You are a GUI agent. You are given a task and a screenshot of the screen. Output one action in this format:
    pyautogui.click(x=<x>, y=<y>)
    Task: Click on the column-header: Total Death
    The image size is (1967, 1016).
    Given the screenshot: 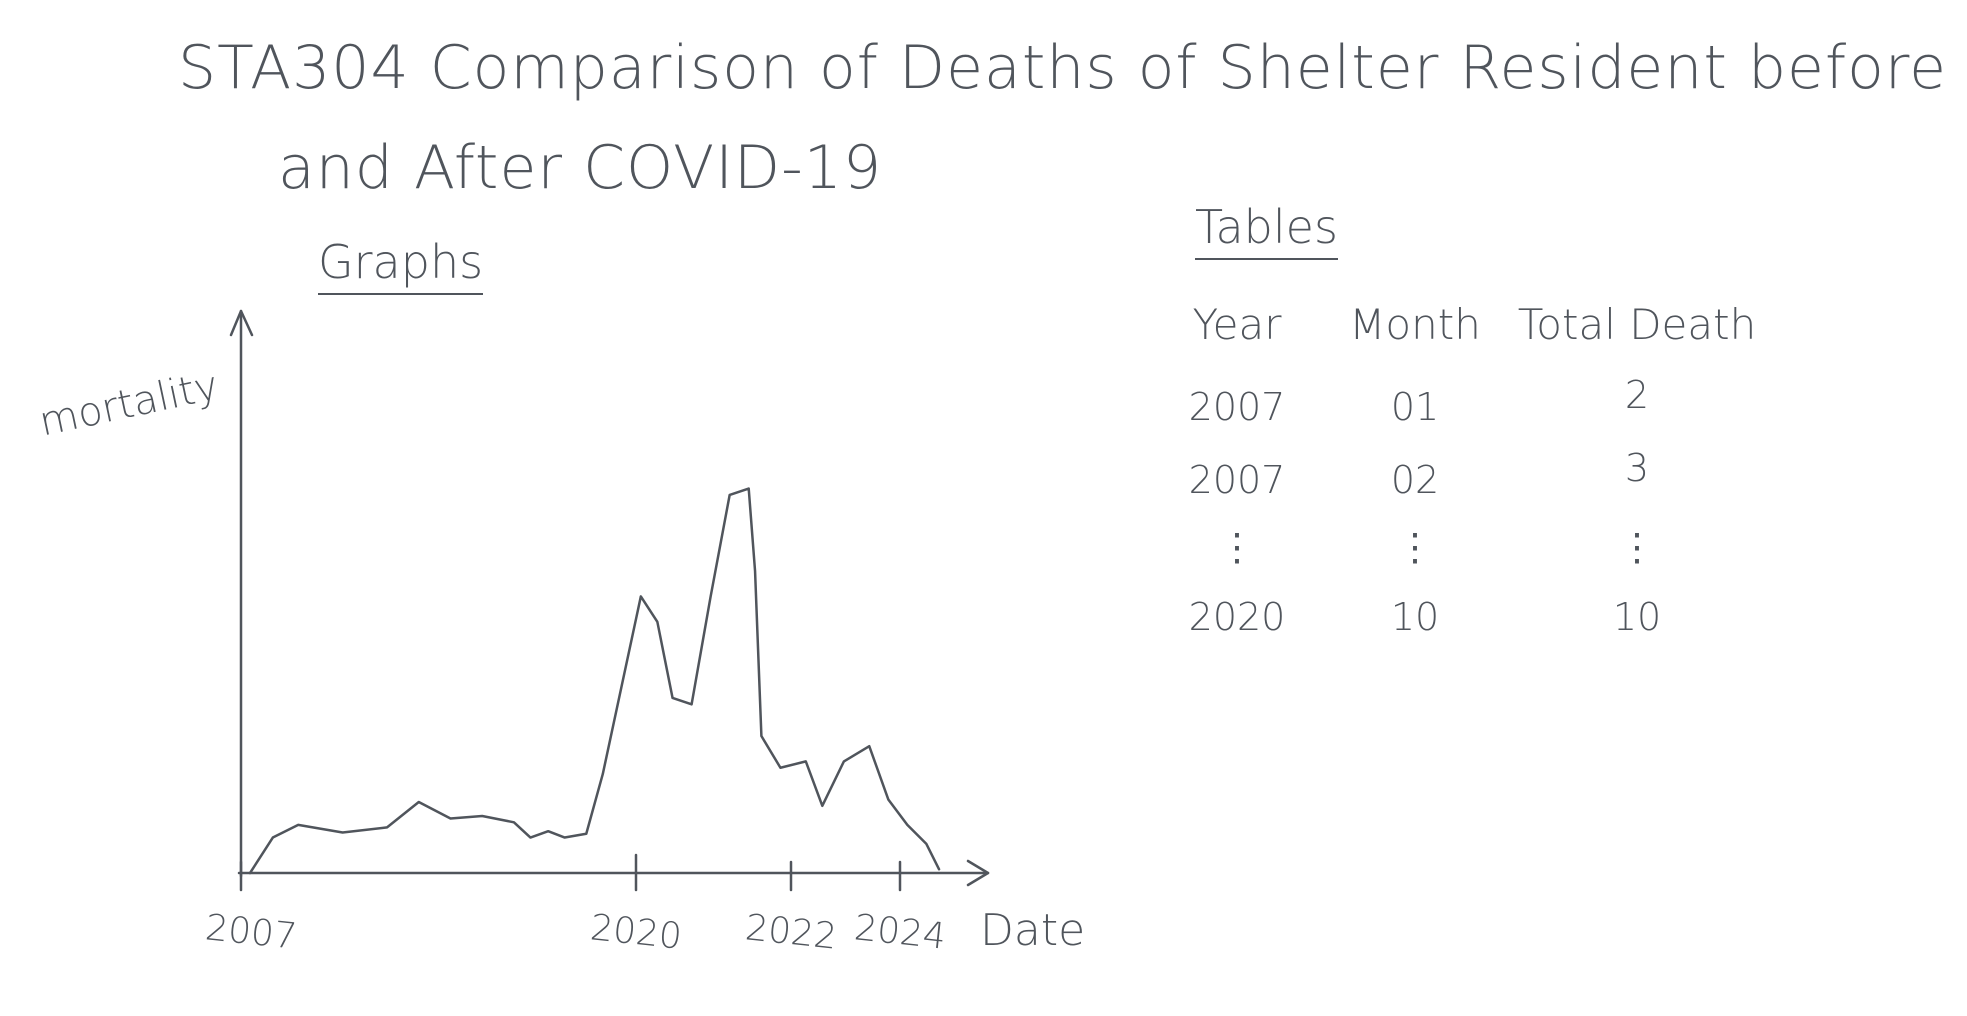 What is the action you would take?
    pyautogui.click(x=1637, y=324)
    